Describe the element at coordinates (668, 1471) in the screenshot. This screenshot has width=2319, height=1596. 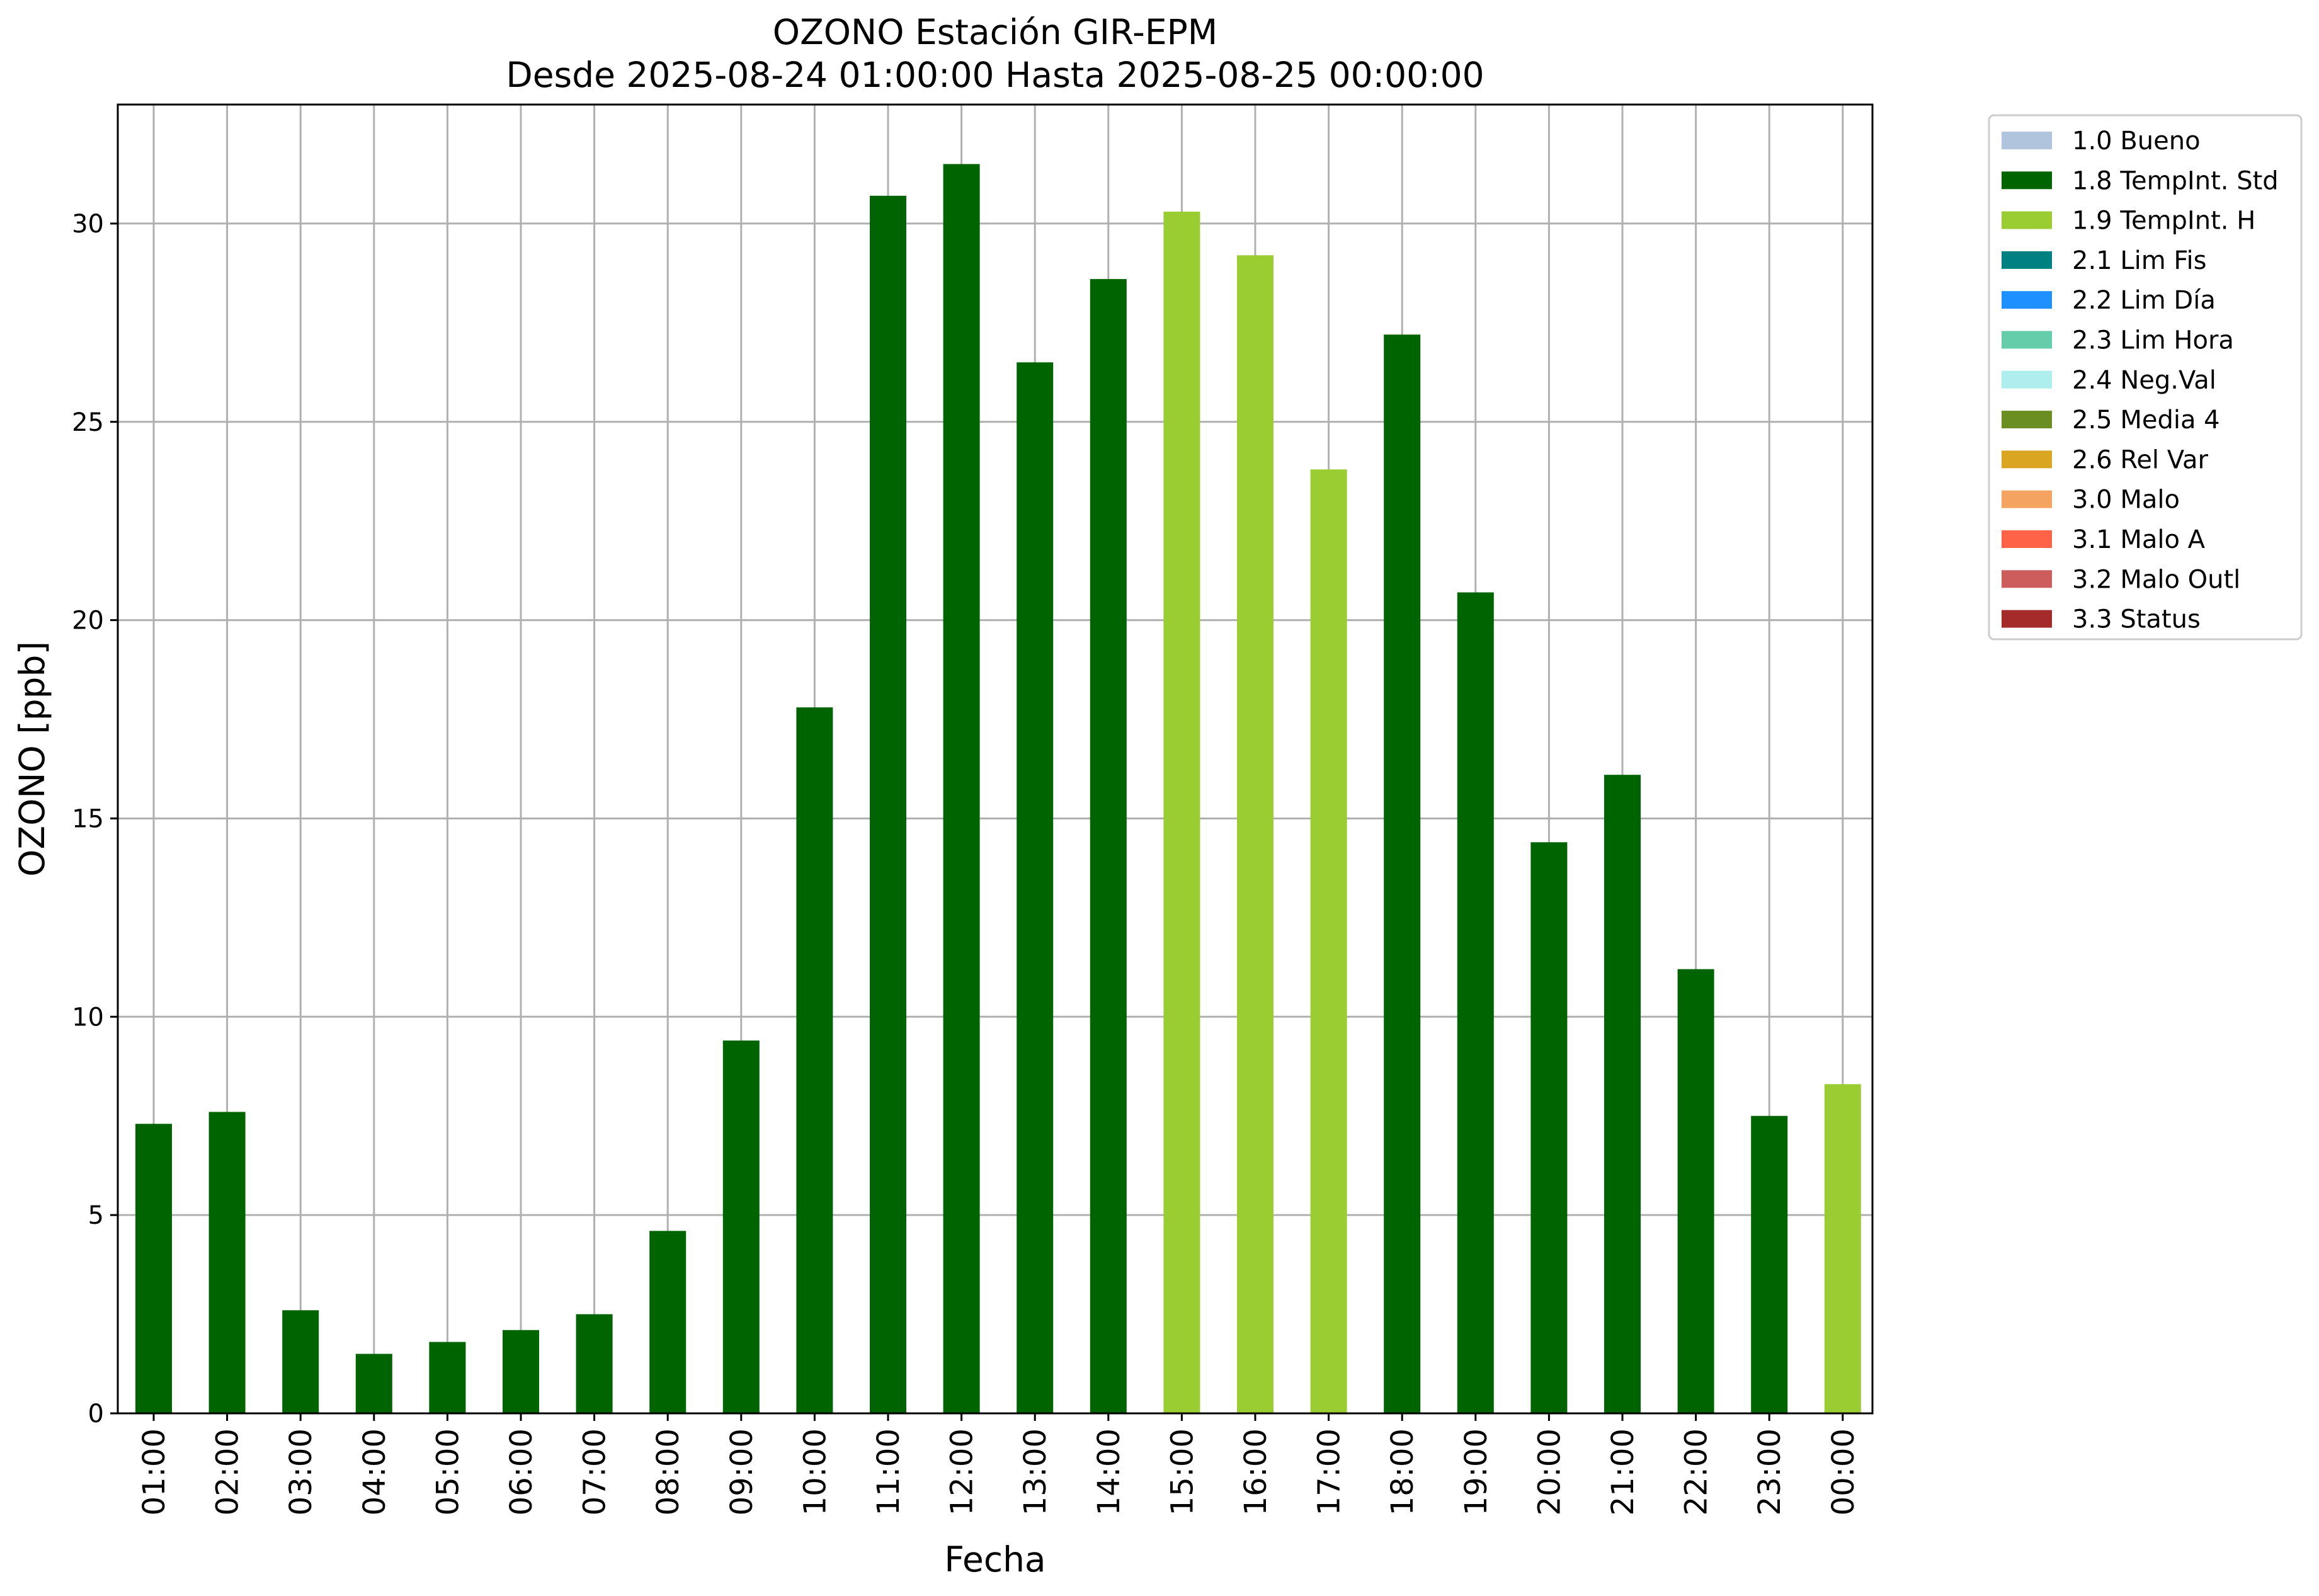
I see `x-tick-label: 08:00` at that location.